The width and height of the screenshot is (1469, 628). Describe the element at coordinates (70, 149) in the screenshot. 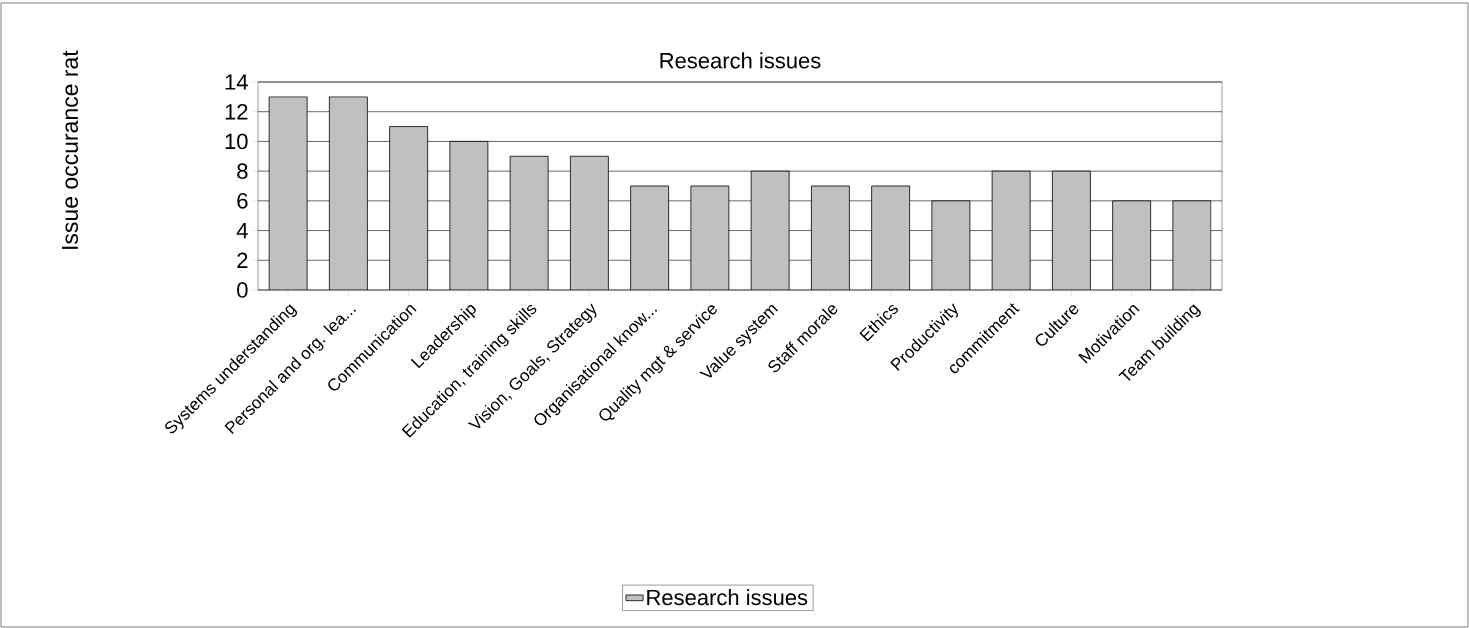

I see `y-axis-title: Issue occurance rat` at that location.